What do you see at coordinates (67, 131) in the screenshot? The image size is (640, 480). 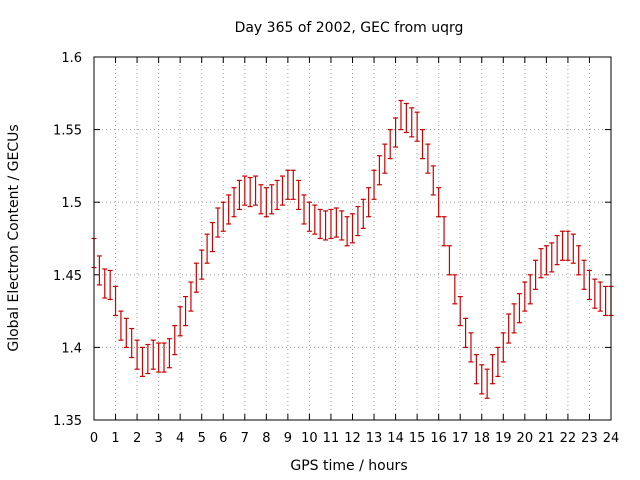 I see `y-tick-label: 1.55` at bounding box center [67, 131].